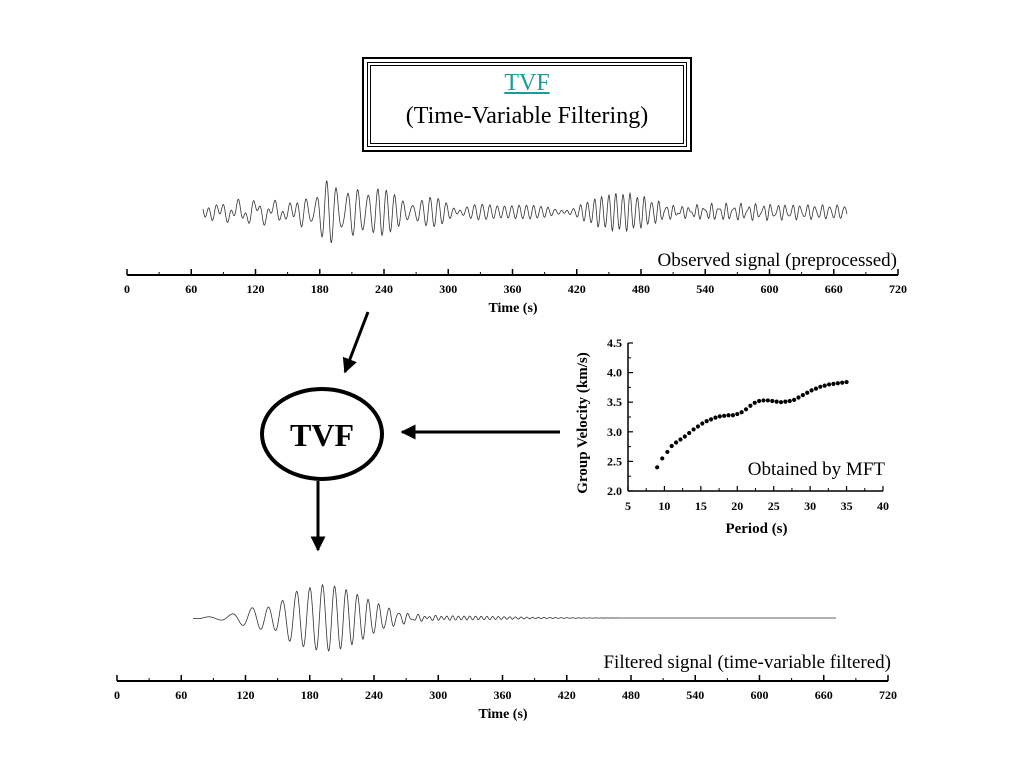 This screenshot has height=768, width=1024. What do you see at coordinates (810, 506) in the screenshot?
I see `x-tick-label: 30` at bounding box center [810, 506].